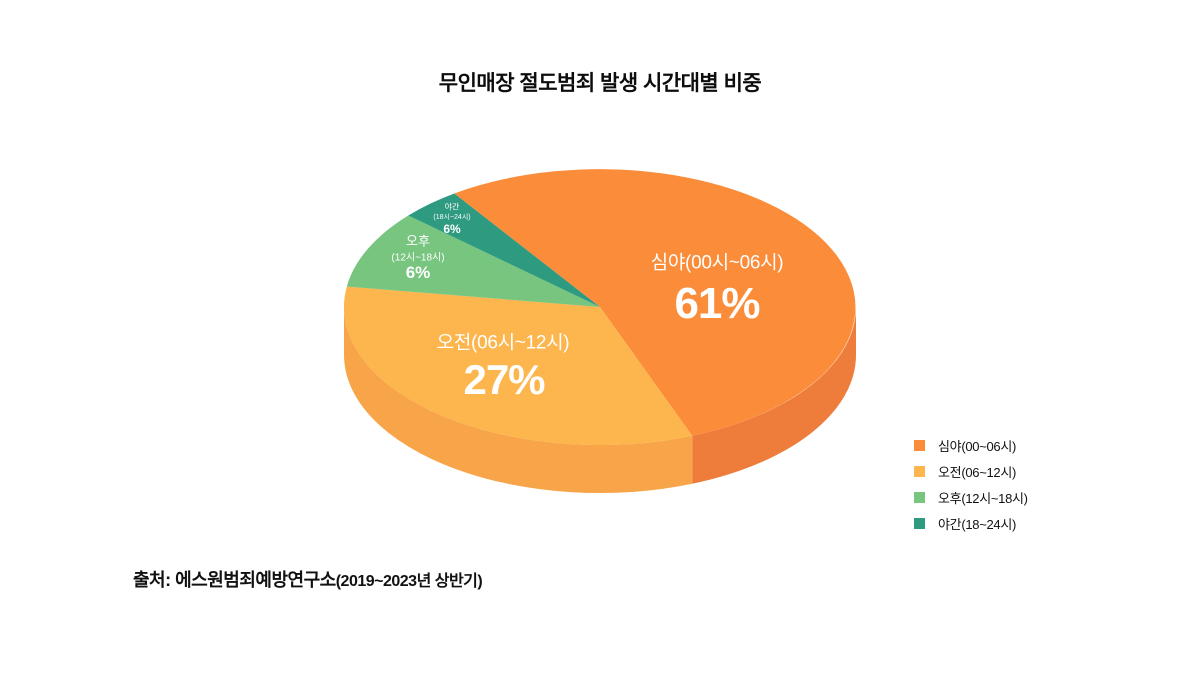  I want to click on legend-item-late-night: 심야(00~06시), so click(971, 445).